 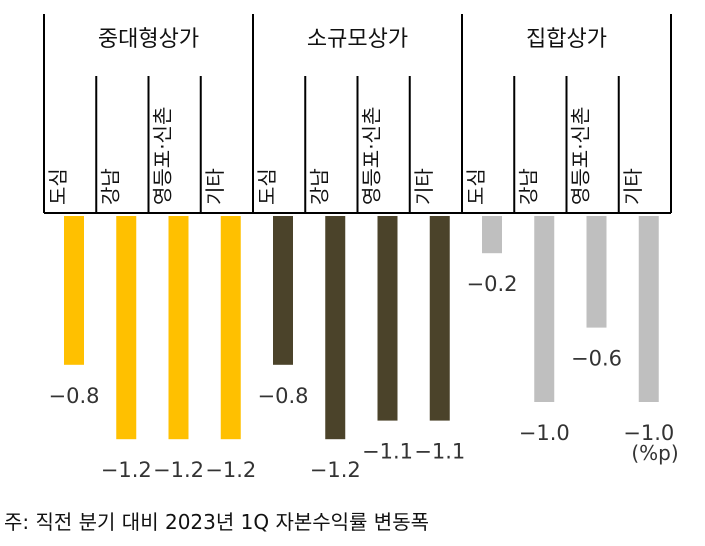 I want to click on group-titles: 중대형상가 소규모상가 집합상가, so click(x=352, y=39).